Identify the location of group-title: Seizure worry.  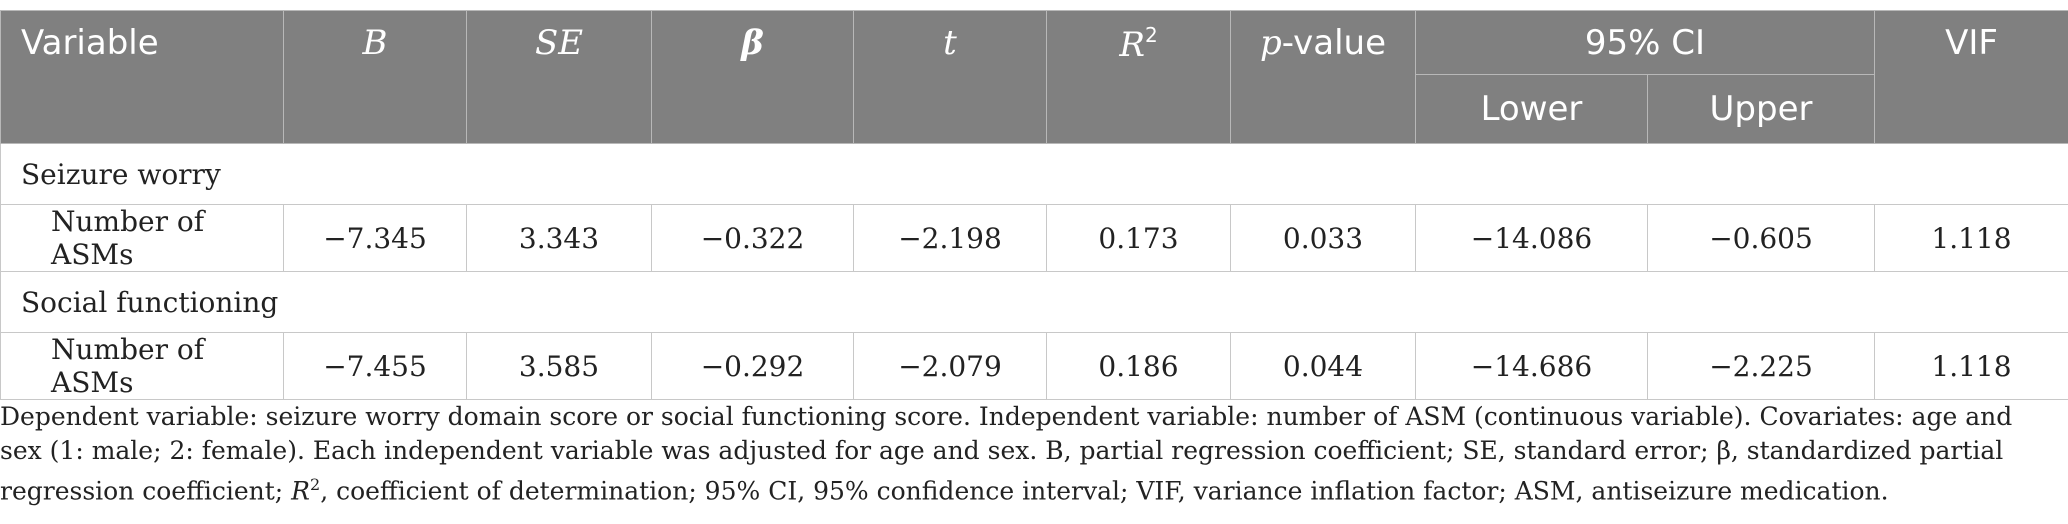
(1034, 174).